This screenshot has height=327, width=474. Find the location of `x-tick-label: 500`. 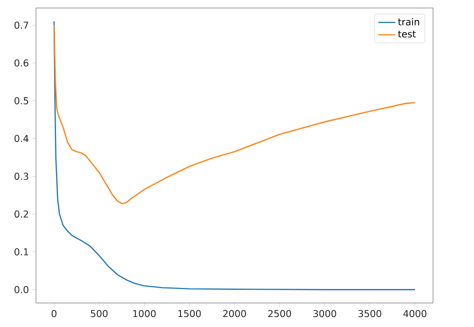

x-tick-label: 500 is located at coordinates (99, 314).